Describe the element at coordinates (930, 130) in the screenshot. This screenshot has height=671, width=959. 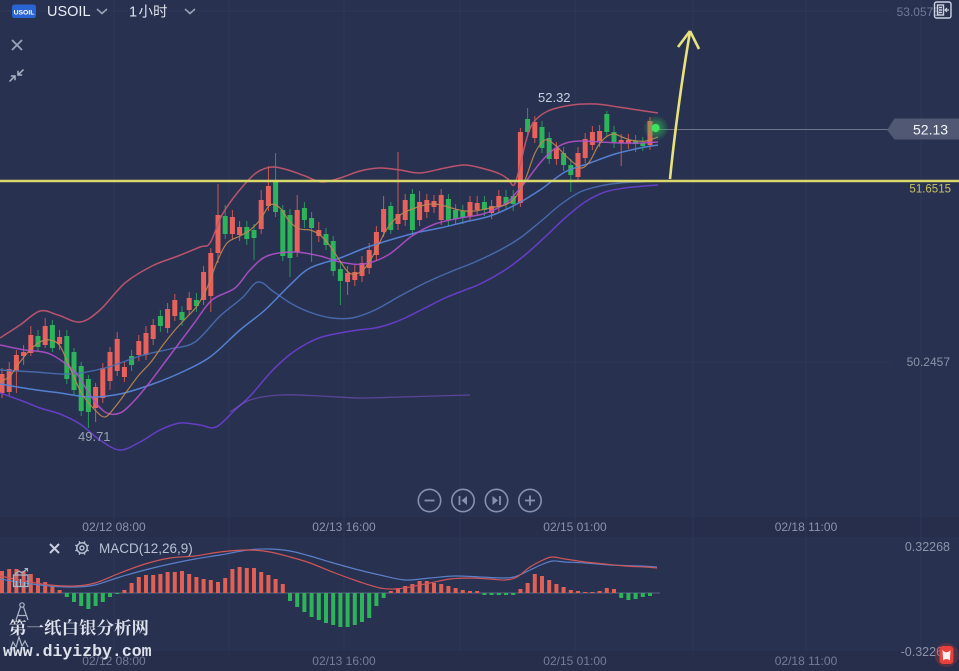
I see `svg-text: 52.13` at that location.